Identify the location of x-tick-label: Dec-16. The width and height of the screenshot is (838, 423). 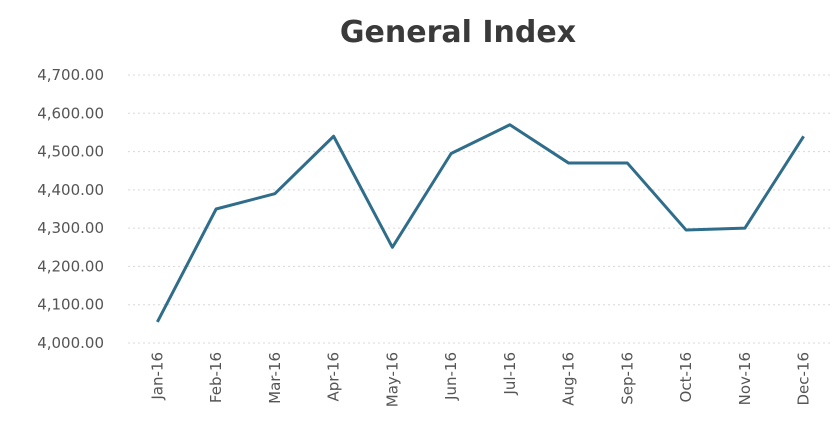
(804, 379).